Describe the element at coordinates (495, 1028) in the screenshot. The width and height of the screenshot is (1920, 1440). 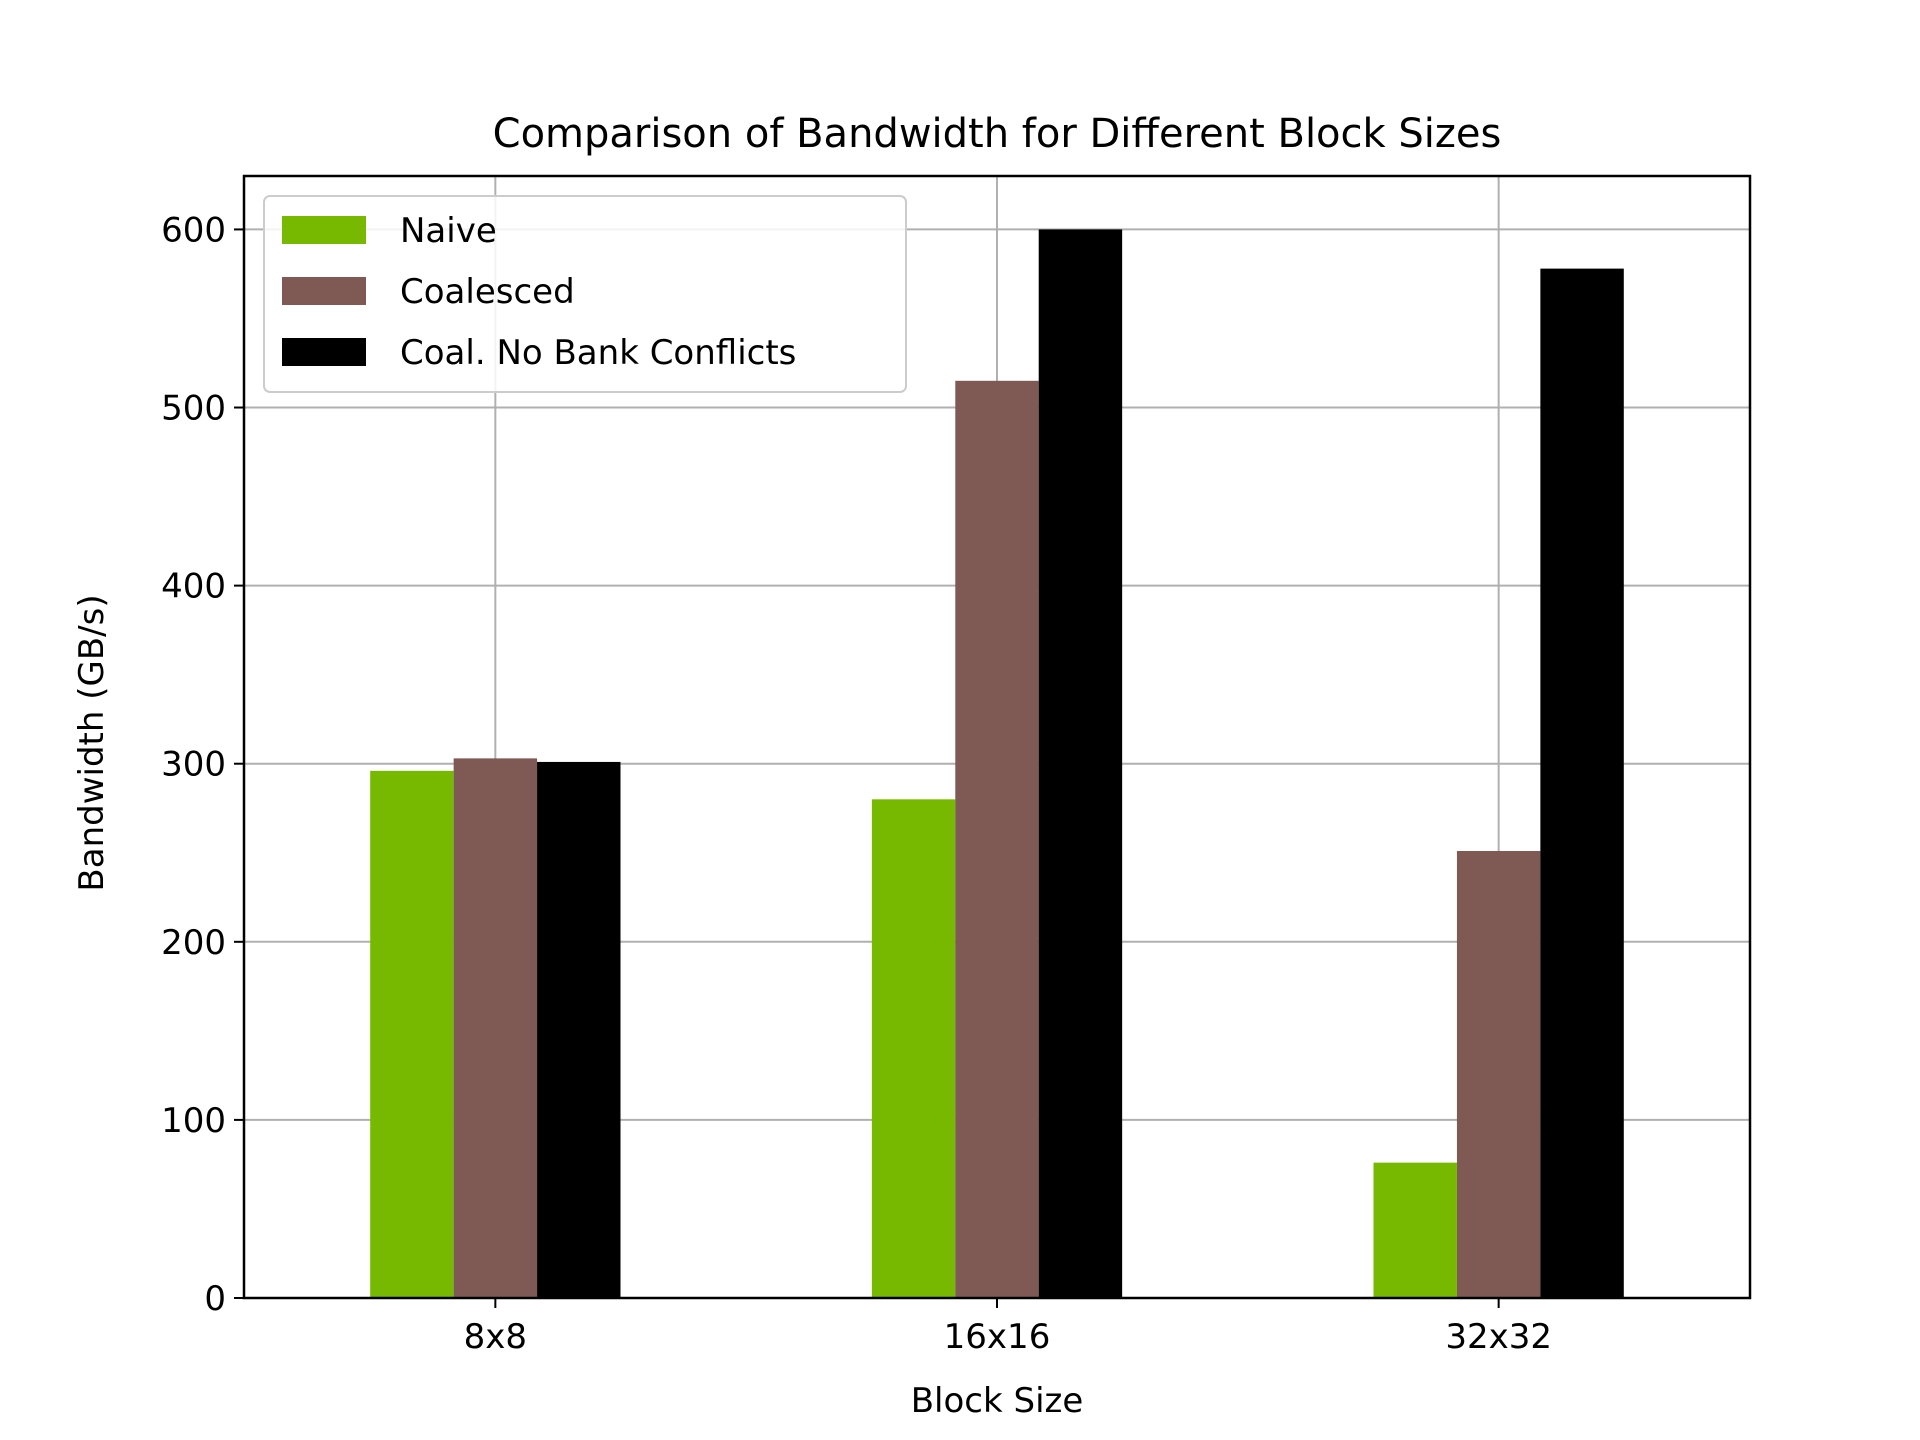
I see `bar-coalesced-8x8` at that location.